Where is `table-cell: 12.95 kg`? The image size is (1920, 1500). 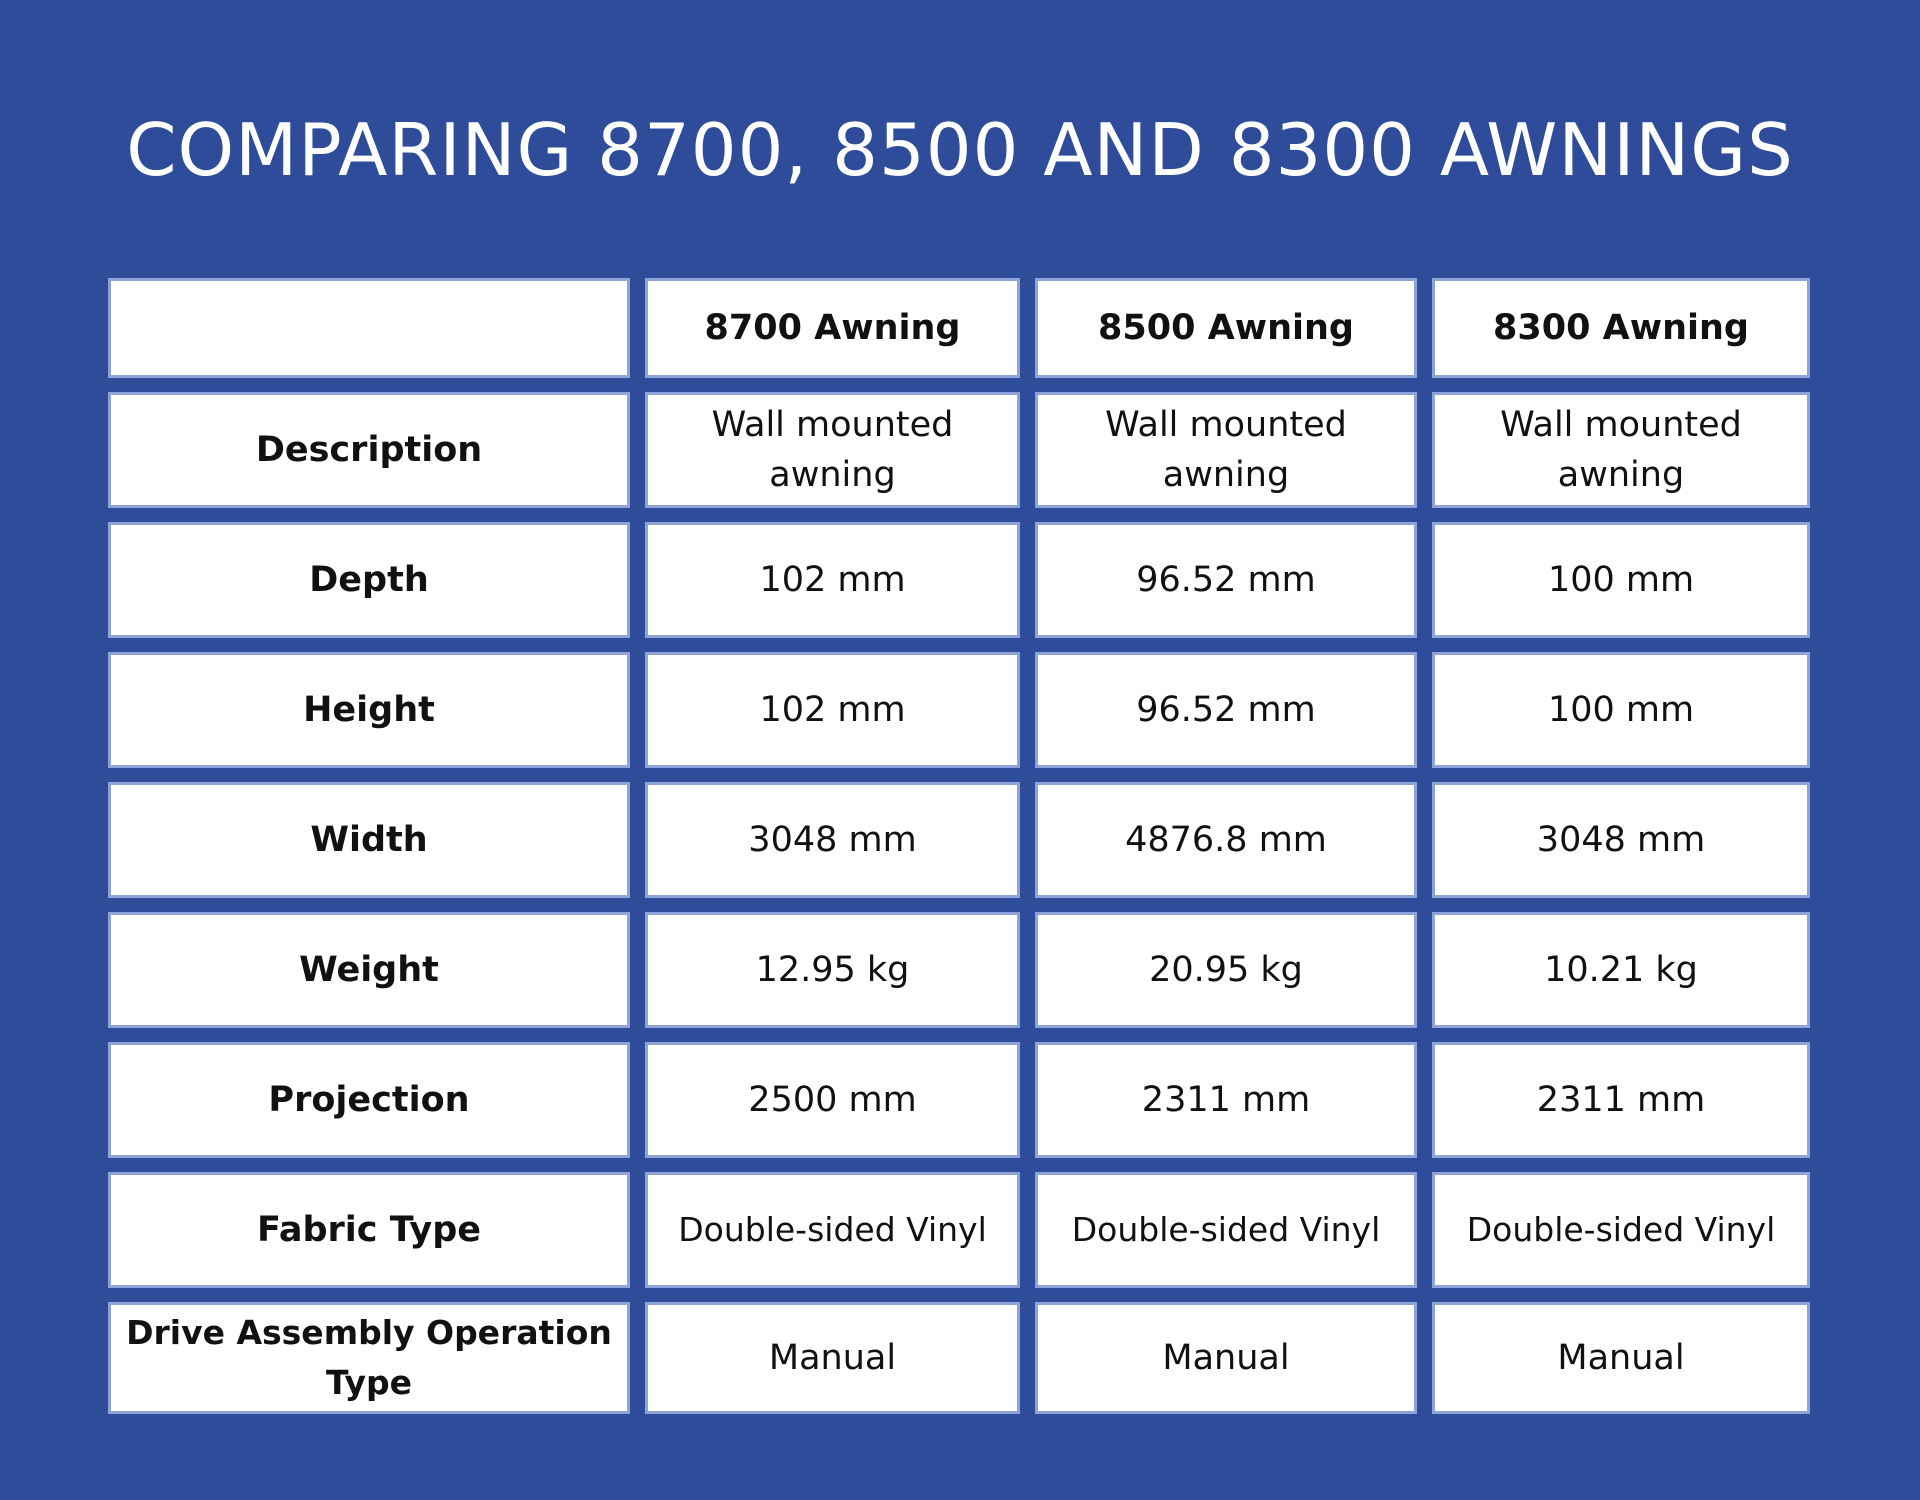
table-cell: 12.95 kg is located at coordinates (832, 970).